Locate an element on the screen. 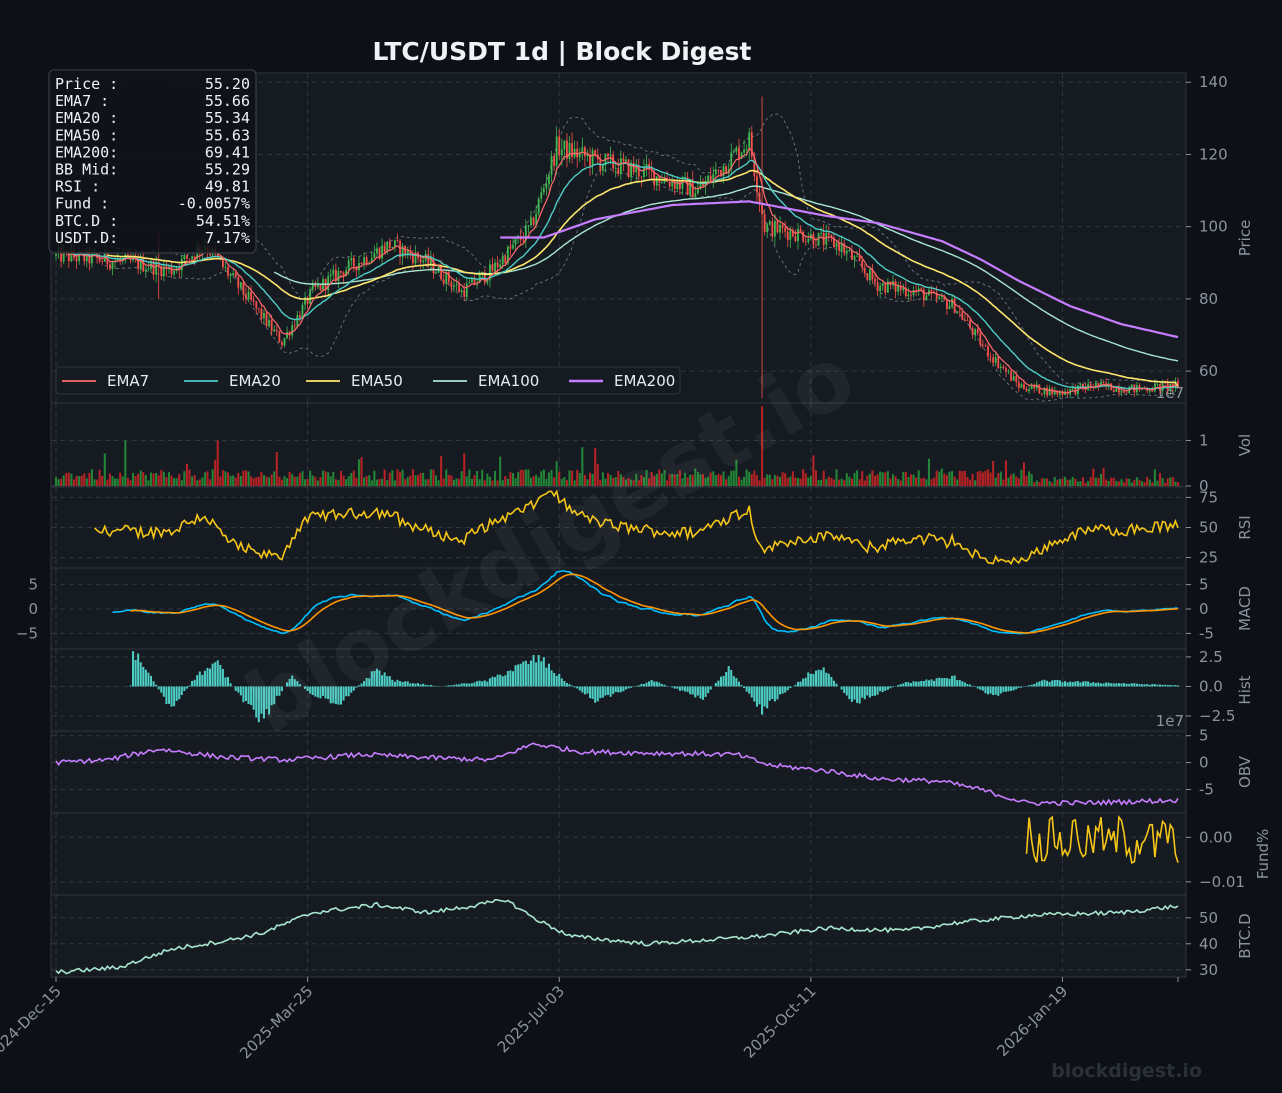 This screenshot has height=1093, width=1282. price-y-tick-label: 80 is located at coordinates (1208, 299).